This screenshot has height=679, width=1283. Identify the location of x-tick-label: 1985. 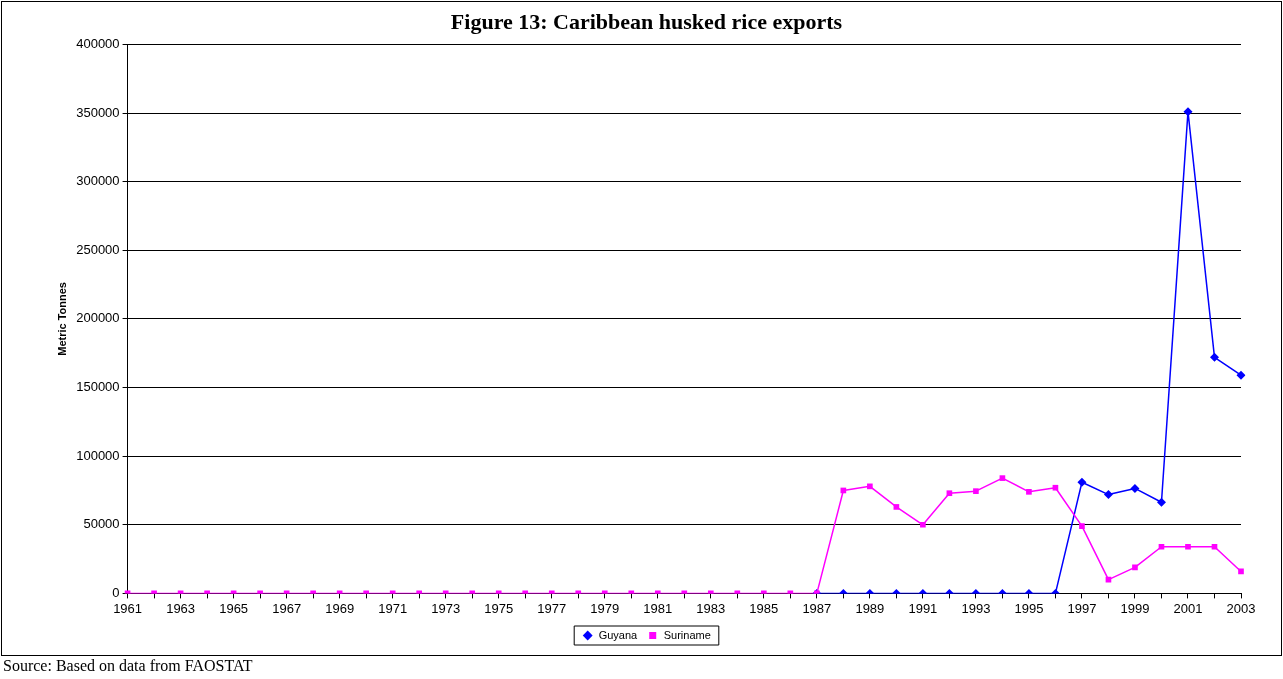
(764, 608).